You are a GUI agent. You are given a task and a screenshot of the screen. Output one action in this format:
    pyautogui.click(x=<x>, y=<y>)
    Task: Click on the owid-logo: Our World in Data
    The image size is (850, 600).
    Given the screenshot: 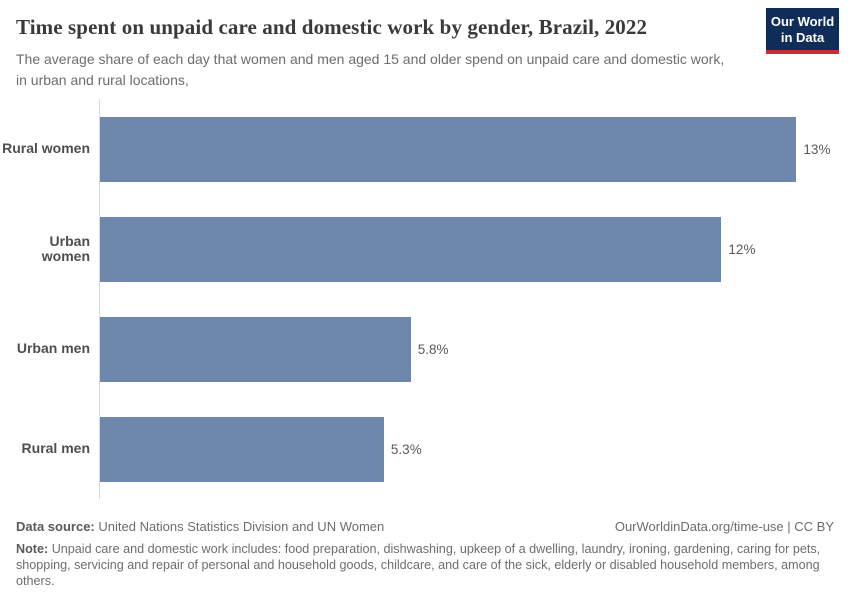 What is the action you would take?
    pyautogui.click(x=802, y=31)
    